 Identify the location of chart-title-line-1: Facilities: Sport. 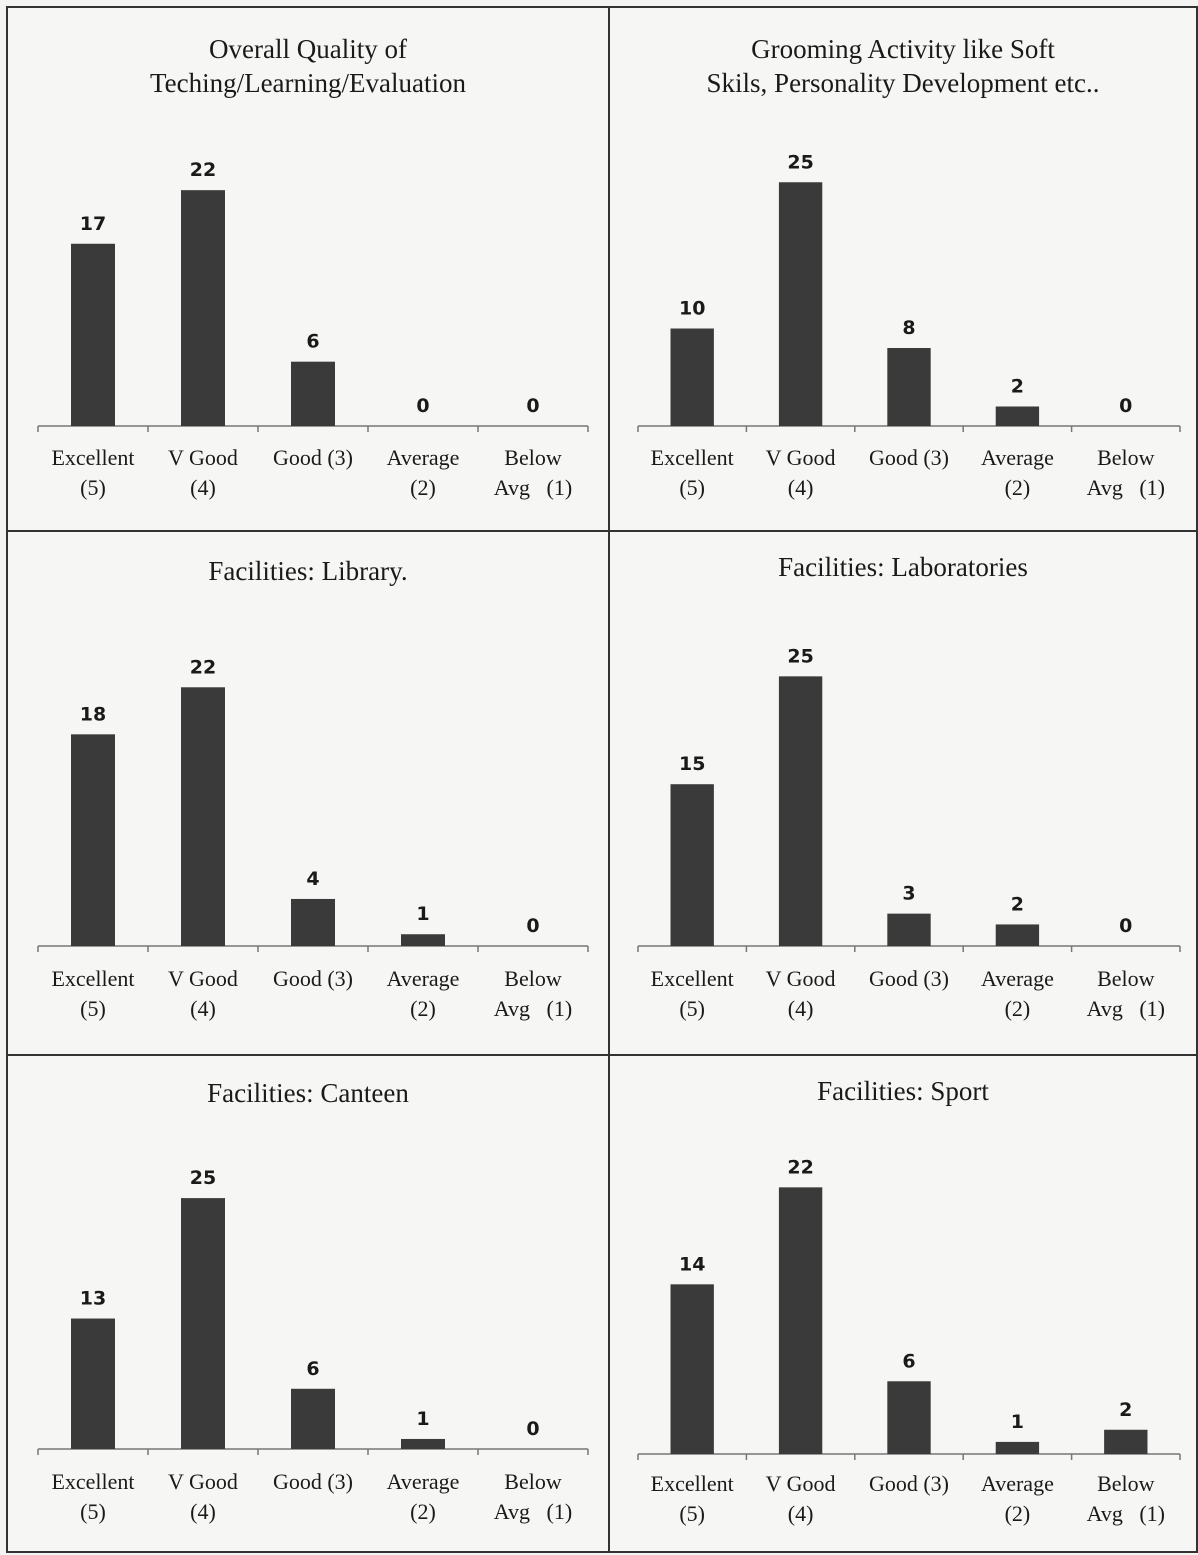
(903, 1091).